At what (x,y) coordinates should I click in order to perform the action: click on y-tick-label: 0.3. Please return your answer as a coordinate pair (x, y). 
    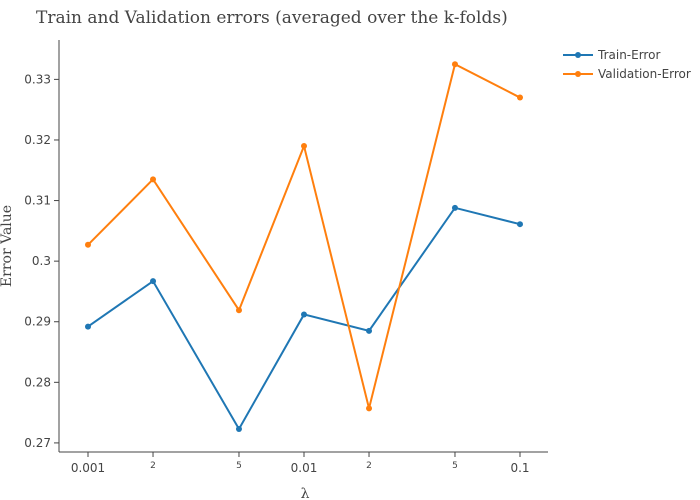
    Looking at the image, I should click on (41, 261).